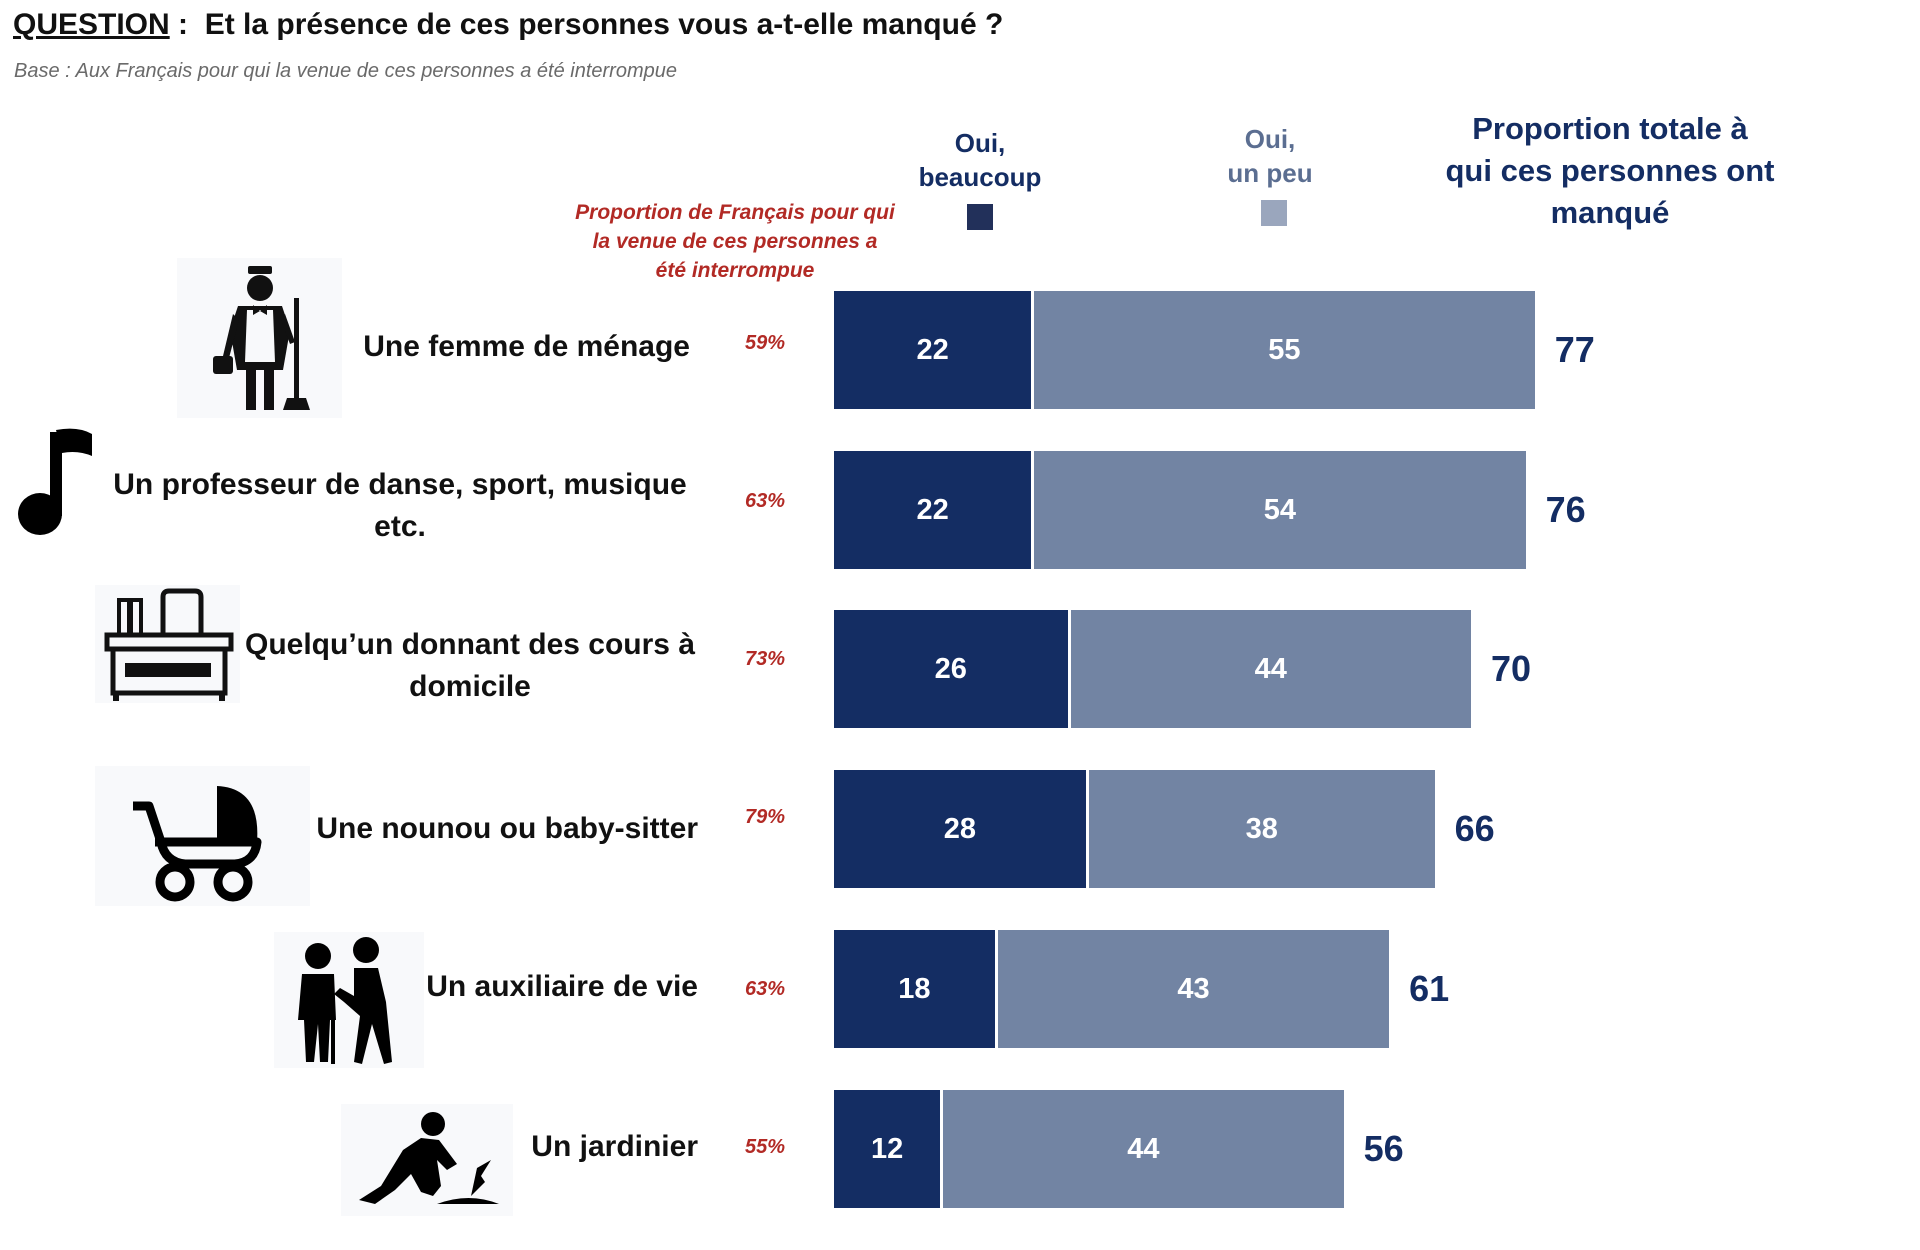 The height and width of the screenshot is (1250, 1920). Describe the element at coordinates (1511, 668) in the screenshot. I see `total-value: 70` at that location.